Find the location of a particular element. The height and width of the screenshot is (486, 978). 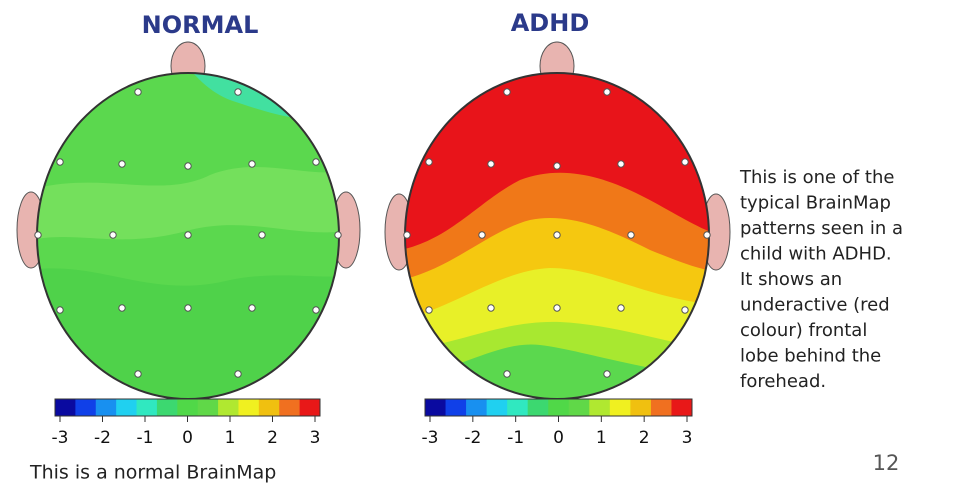

page-number: 12 is located at coordinates (886, 463).